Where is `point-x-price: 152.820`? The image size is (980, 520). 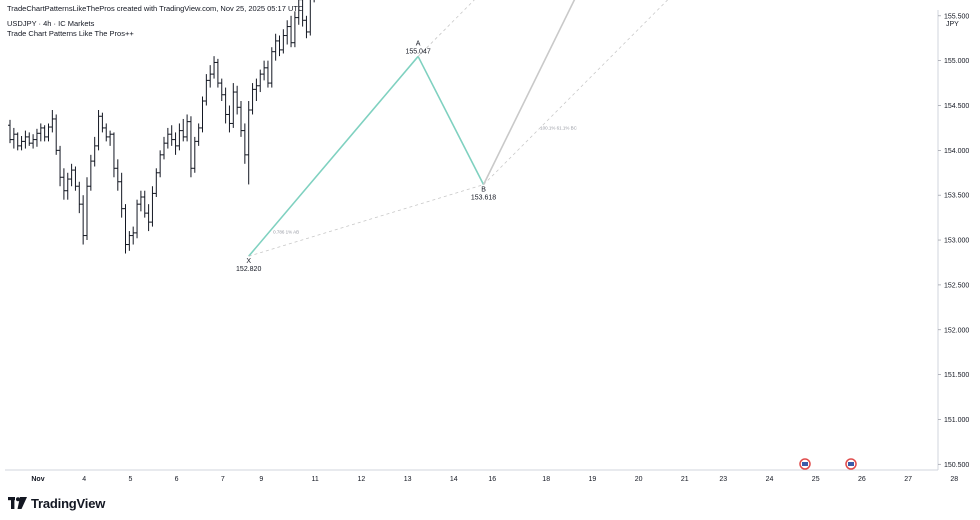 point-x-price: 152.820 is located at coordinates (248, 269).